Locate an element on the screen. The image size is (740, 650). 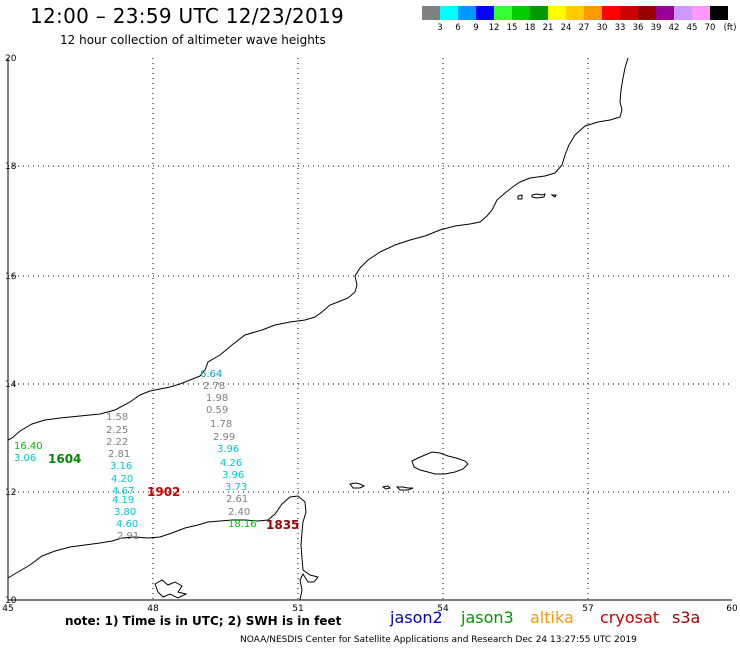
swh-value: 2.99 is located at coordinates (224, 437).